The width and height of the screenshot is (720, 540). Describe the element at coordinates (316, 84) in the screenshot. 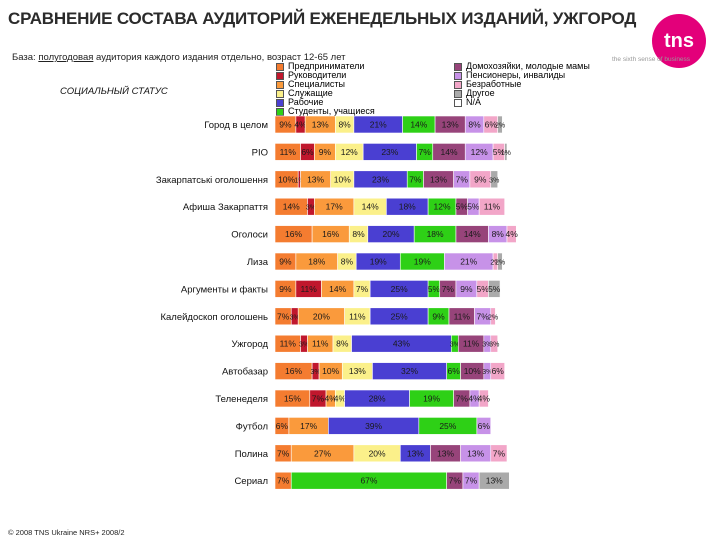

I see `legend-label: Специалисты` at that location.